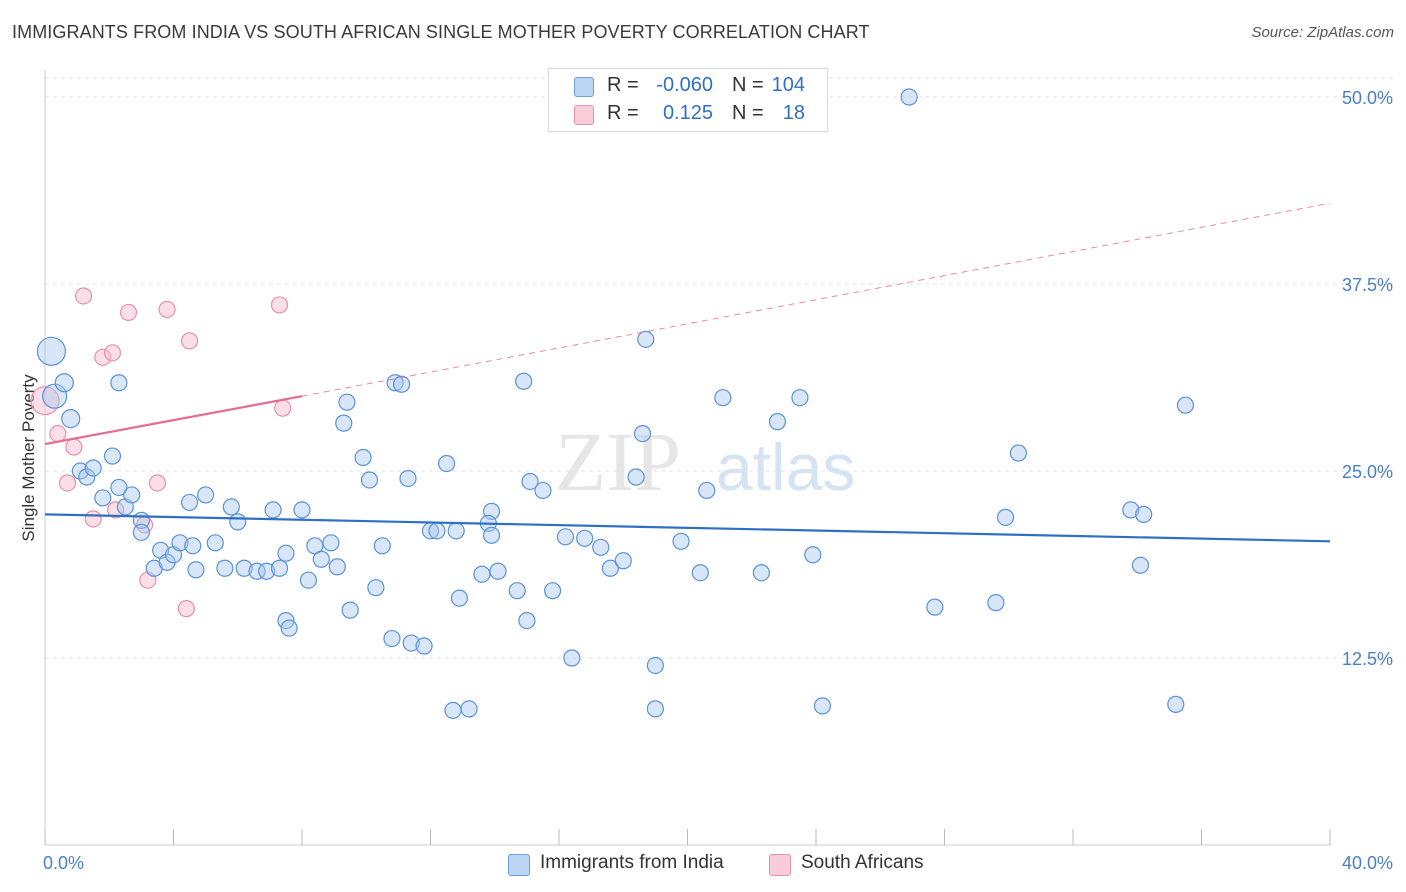 The image size is (1406, 892). What do you see at coordinates (785, 467) in the screenshot?
I see `watermark-atlas: atlas` at bounding box center [785, 467].